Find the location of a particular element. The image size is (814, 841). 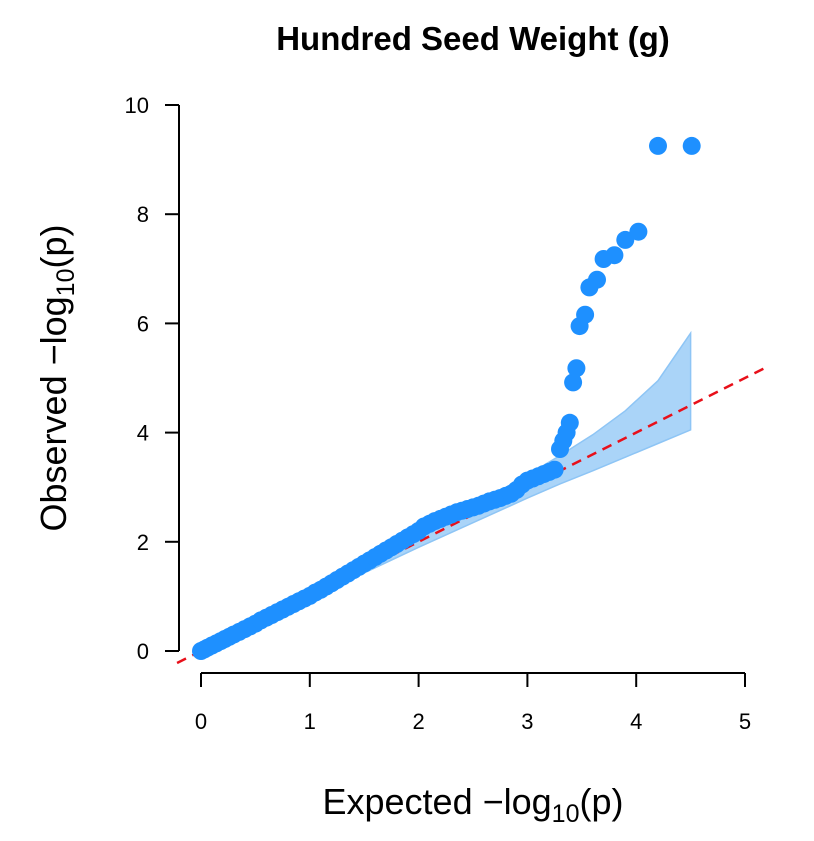

x-tick-label: 3 is located at coordinates (527, 721).